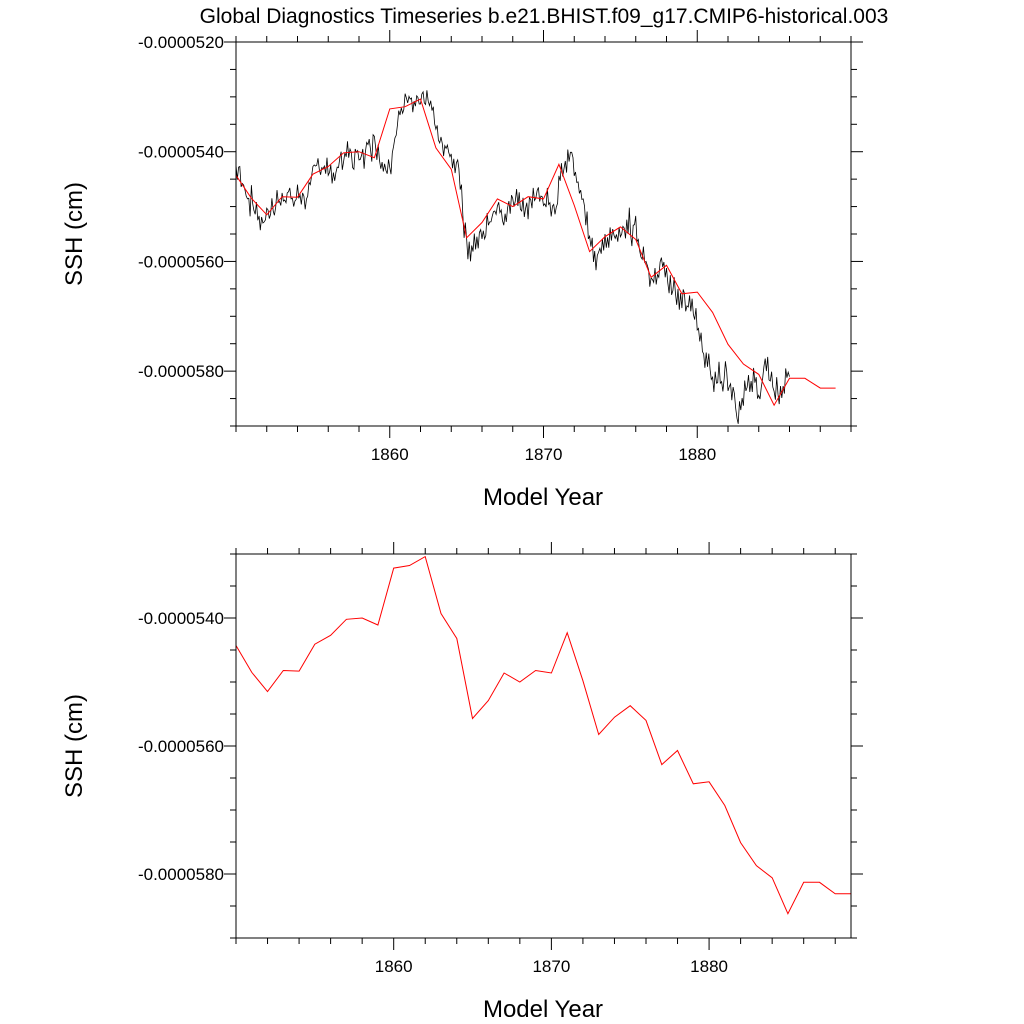 The height and width of the screenshot is (1024, 1024). I want to click on bottom-y-tick-labels: -0.0000540 -0.0000560 -0.0000580, so click(181, 746).